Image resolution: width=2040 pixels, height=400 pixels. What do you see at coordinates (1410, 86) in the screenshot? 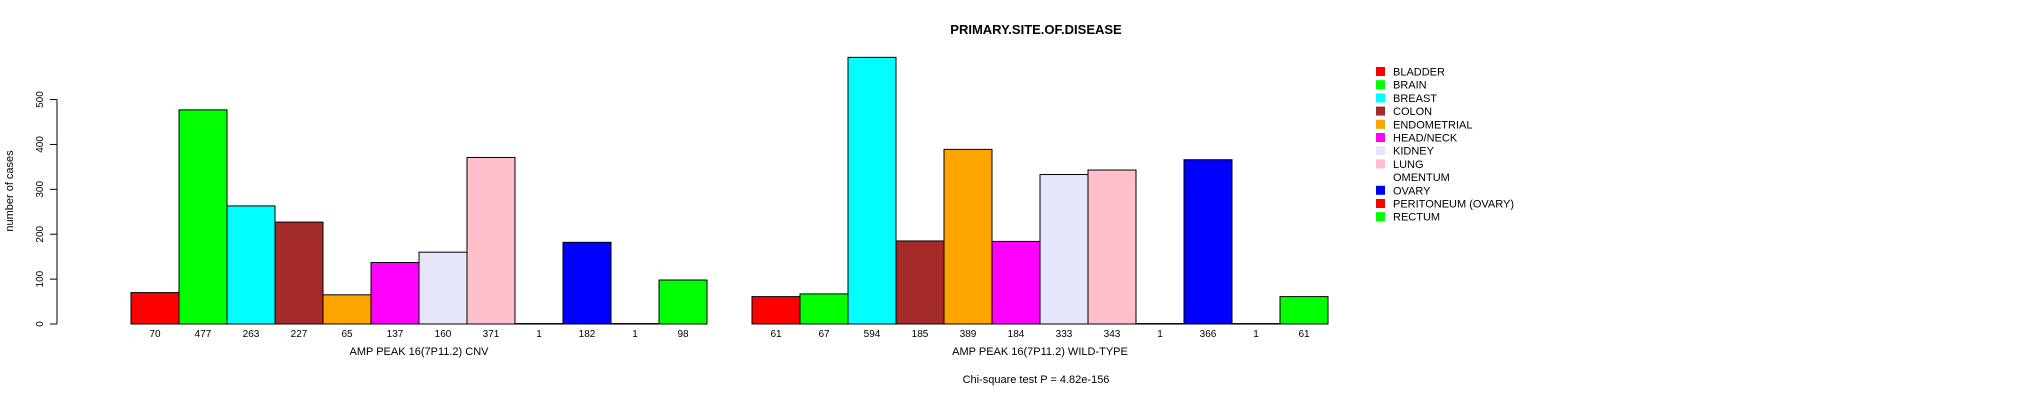
I see `legend-label: BRAIN` at bounding box center [1410, 86].